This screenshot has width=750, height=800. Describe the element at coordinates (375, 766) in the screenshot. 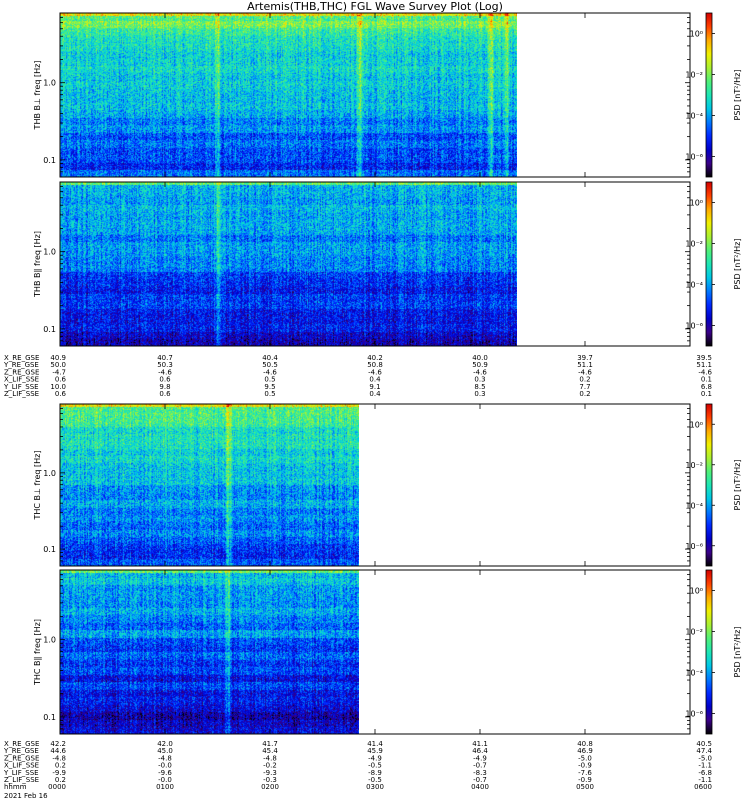

I see `ephemeris-value-thc: -0.5` at that location.